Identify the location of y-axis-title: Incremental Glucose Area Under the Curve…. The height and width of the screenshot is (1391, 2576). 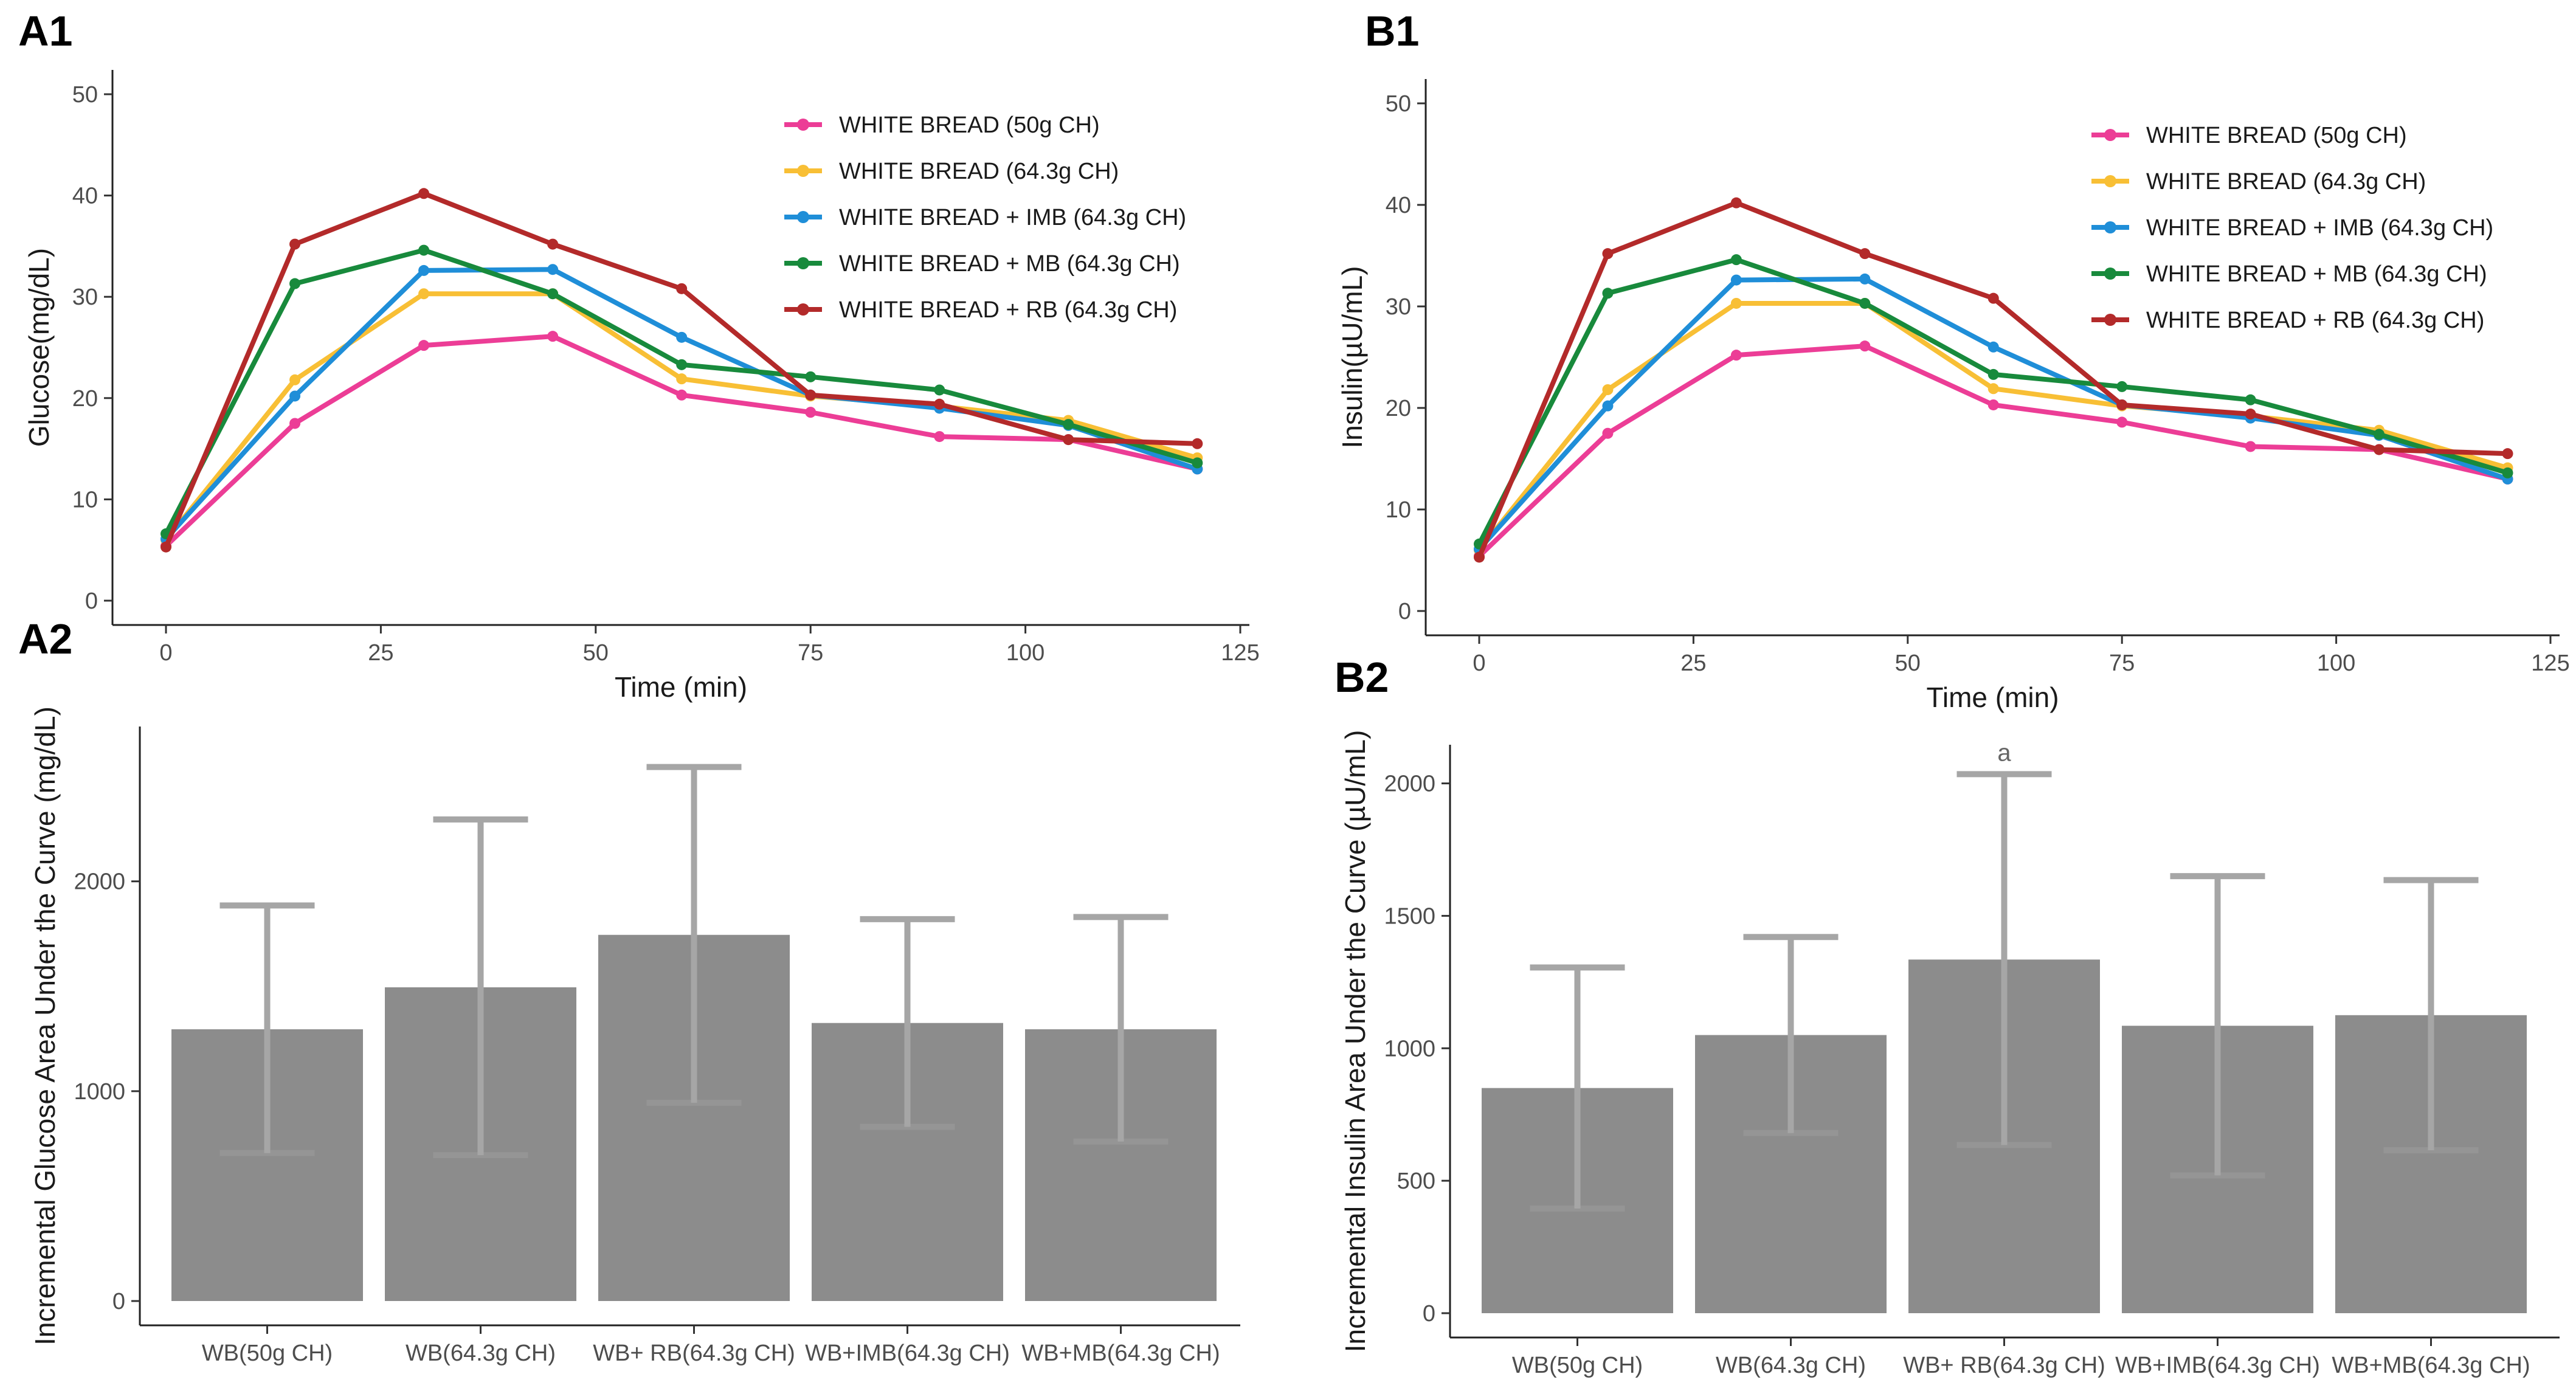
(45, 1025).